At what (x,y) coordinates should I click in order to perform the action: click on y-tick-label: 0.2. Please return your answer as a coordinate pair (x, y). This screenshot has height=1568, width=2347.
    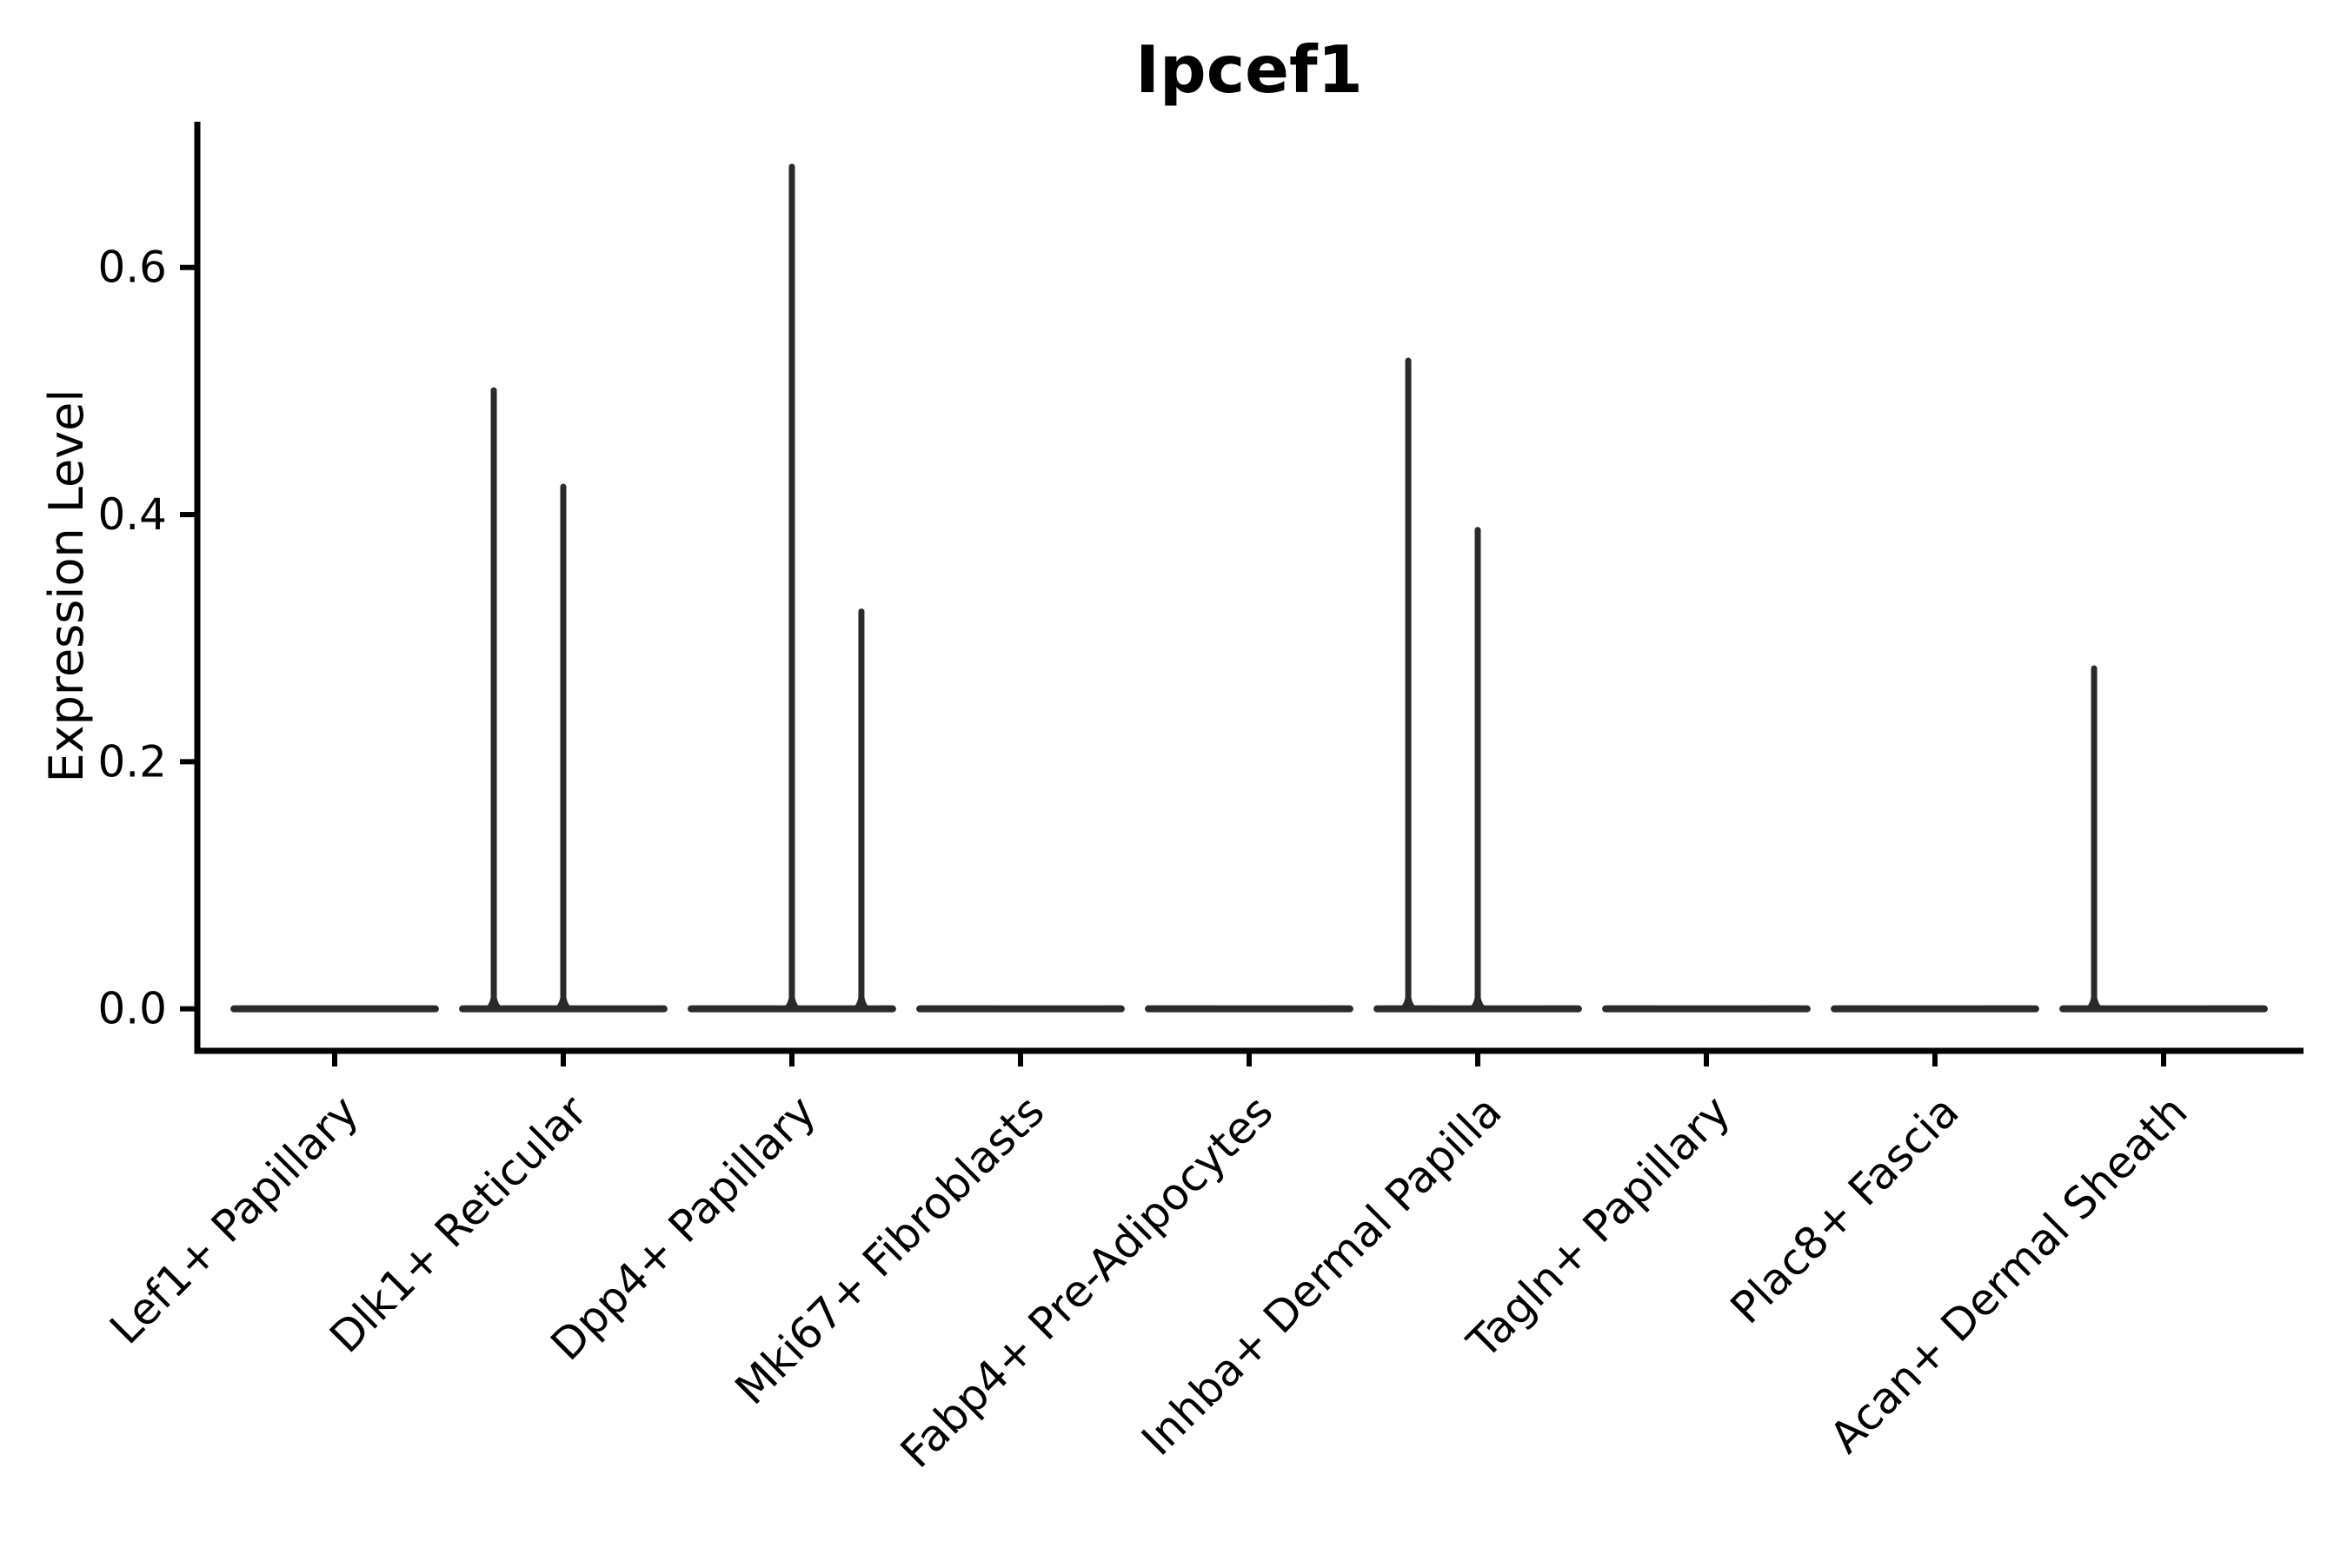
    Looking at the image, I should click on (132, 761).